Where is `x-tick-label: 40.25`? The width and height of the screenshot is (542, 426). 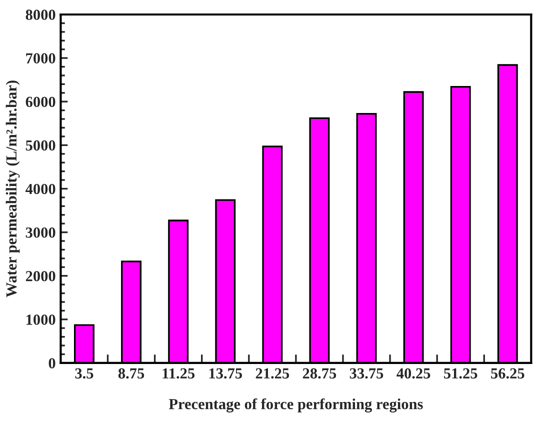
x-tick-label: 40.25 is located at coordinates (413, 373).